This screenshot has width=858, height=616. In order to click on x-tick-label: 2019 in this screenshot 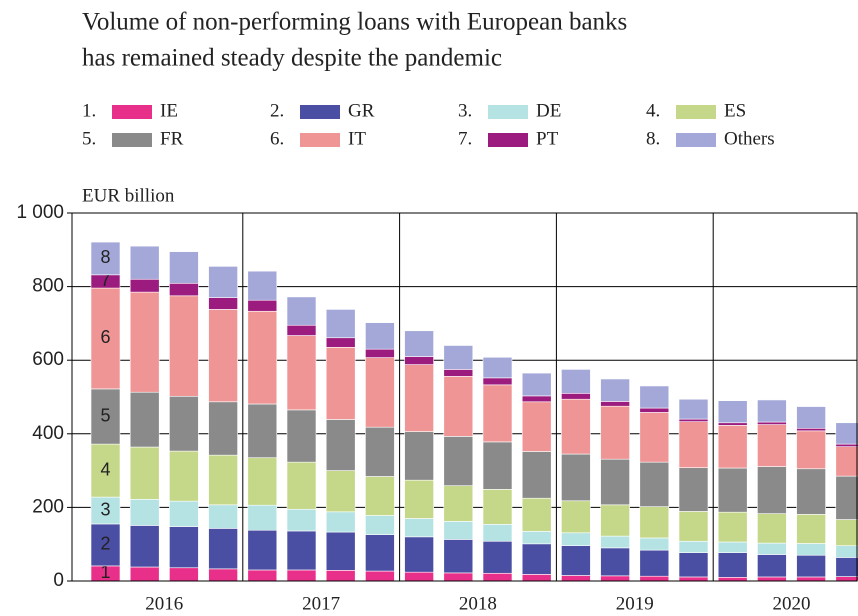, I will do `click(635, 603)`.